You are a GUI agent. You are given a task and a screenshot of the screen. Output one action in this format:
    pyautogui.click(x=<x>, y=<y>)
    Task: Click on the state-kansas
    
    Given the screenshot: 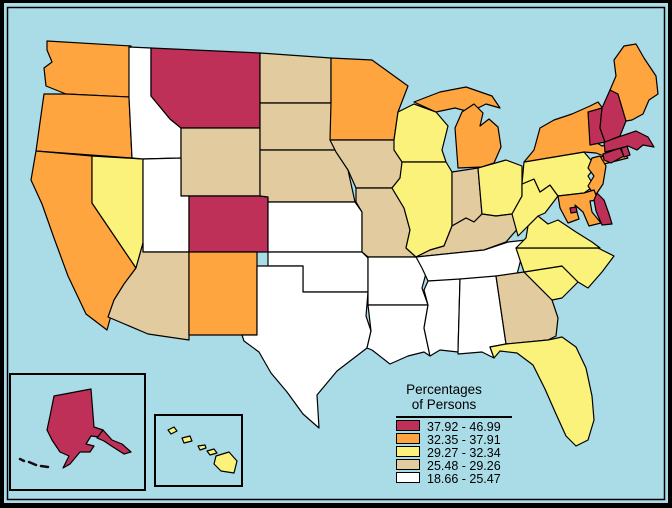 What is the action you would take?
    pyautogui.click(x=315, y=227)
    